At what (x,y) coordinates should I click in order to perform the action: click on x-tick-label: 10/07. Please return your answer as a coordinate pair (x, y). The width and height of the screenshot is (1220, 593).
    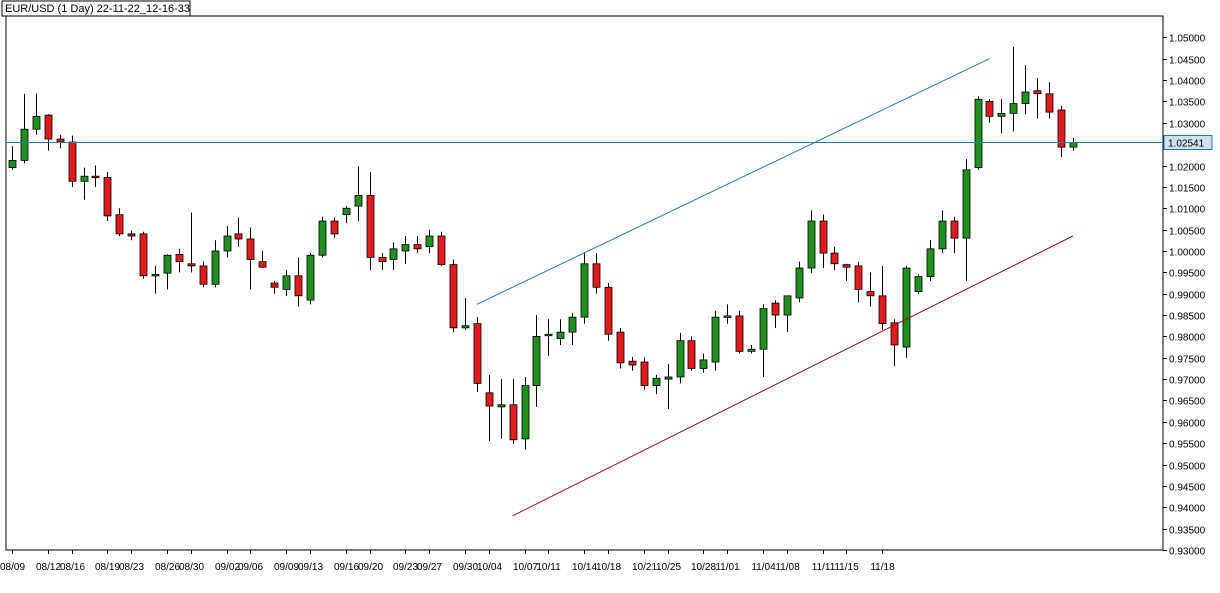
    Looking at the image, I should click on (525, 567).